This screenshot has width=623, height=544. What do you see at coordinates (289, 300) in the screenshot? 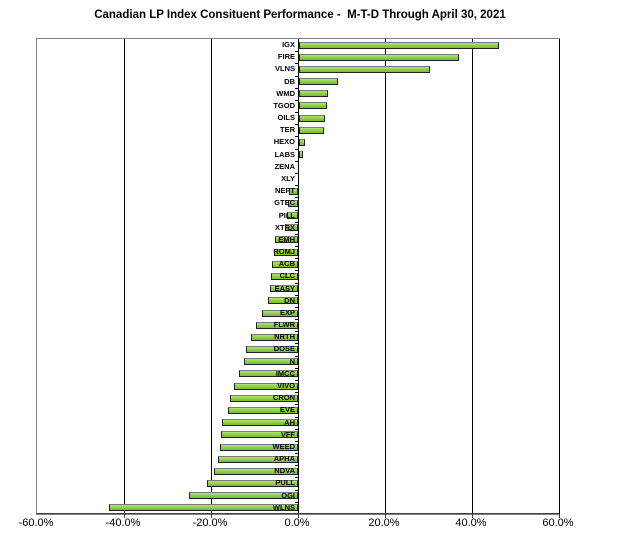
I see `category-label-DN: DN` at bounding box center [289, 300].